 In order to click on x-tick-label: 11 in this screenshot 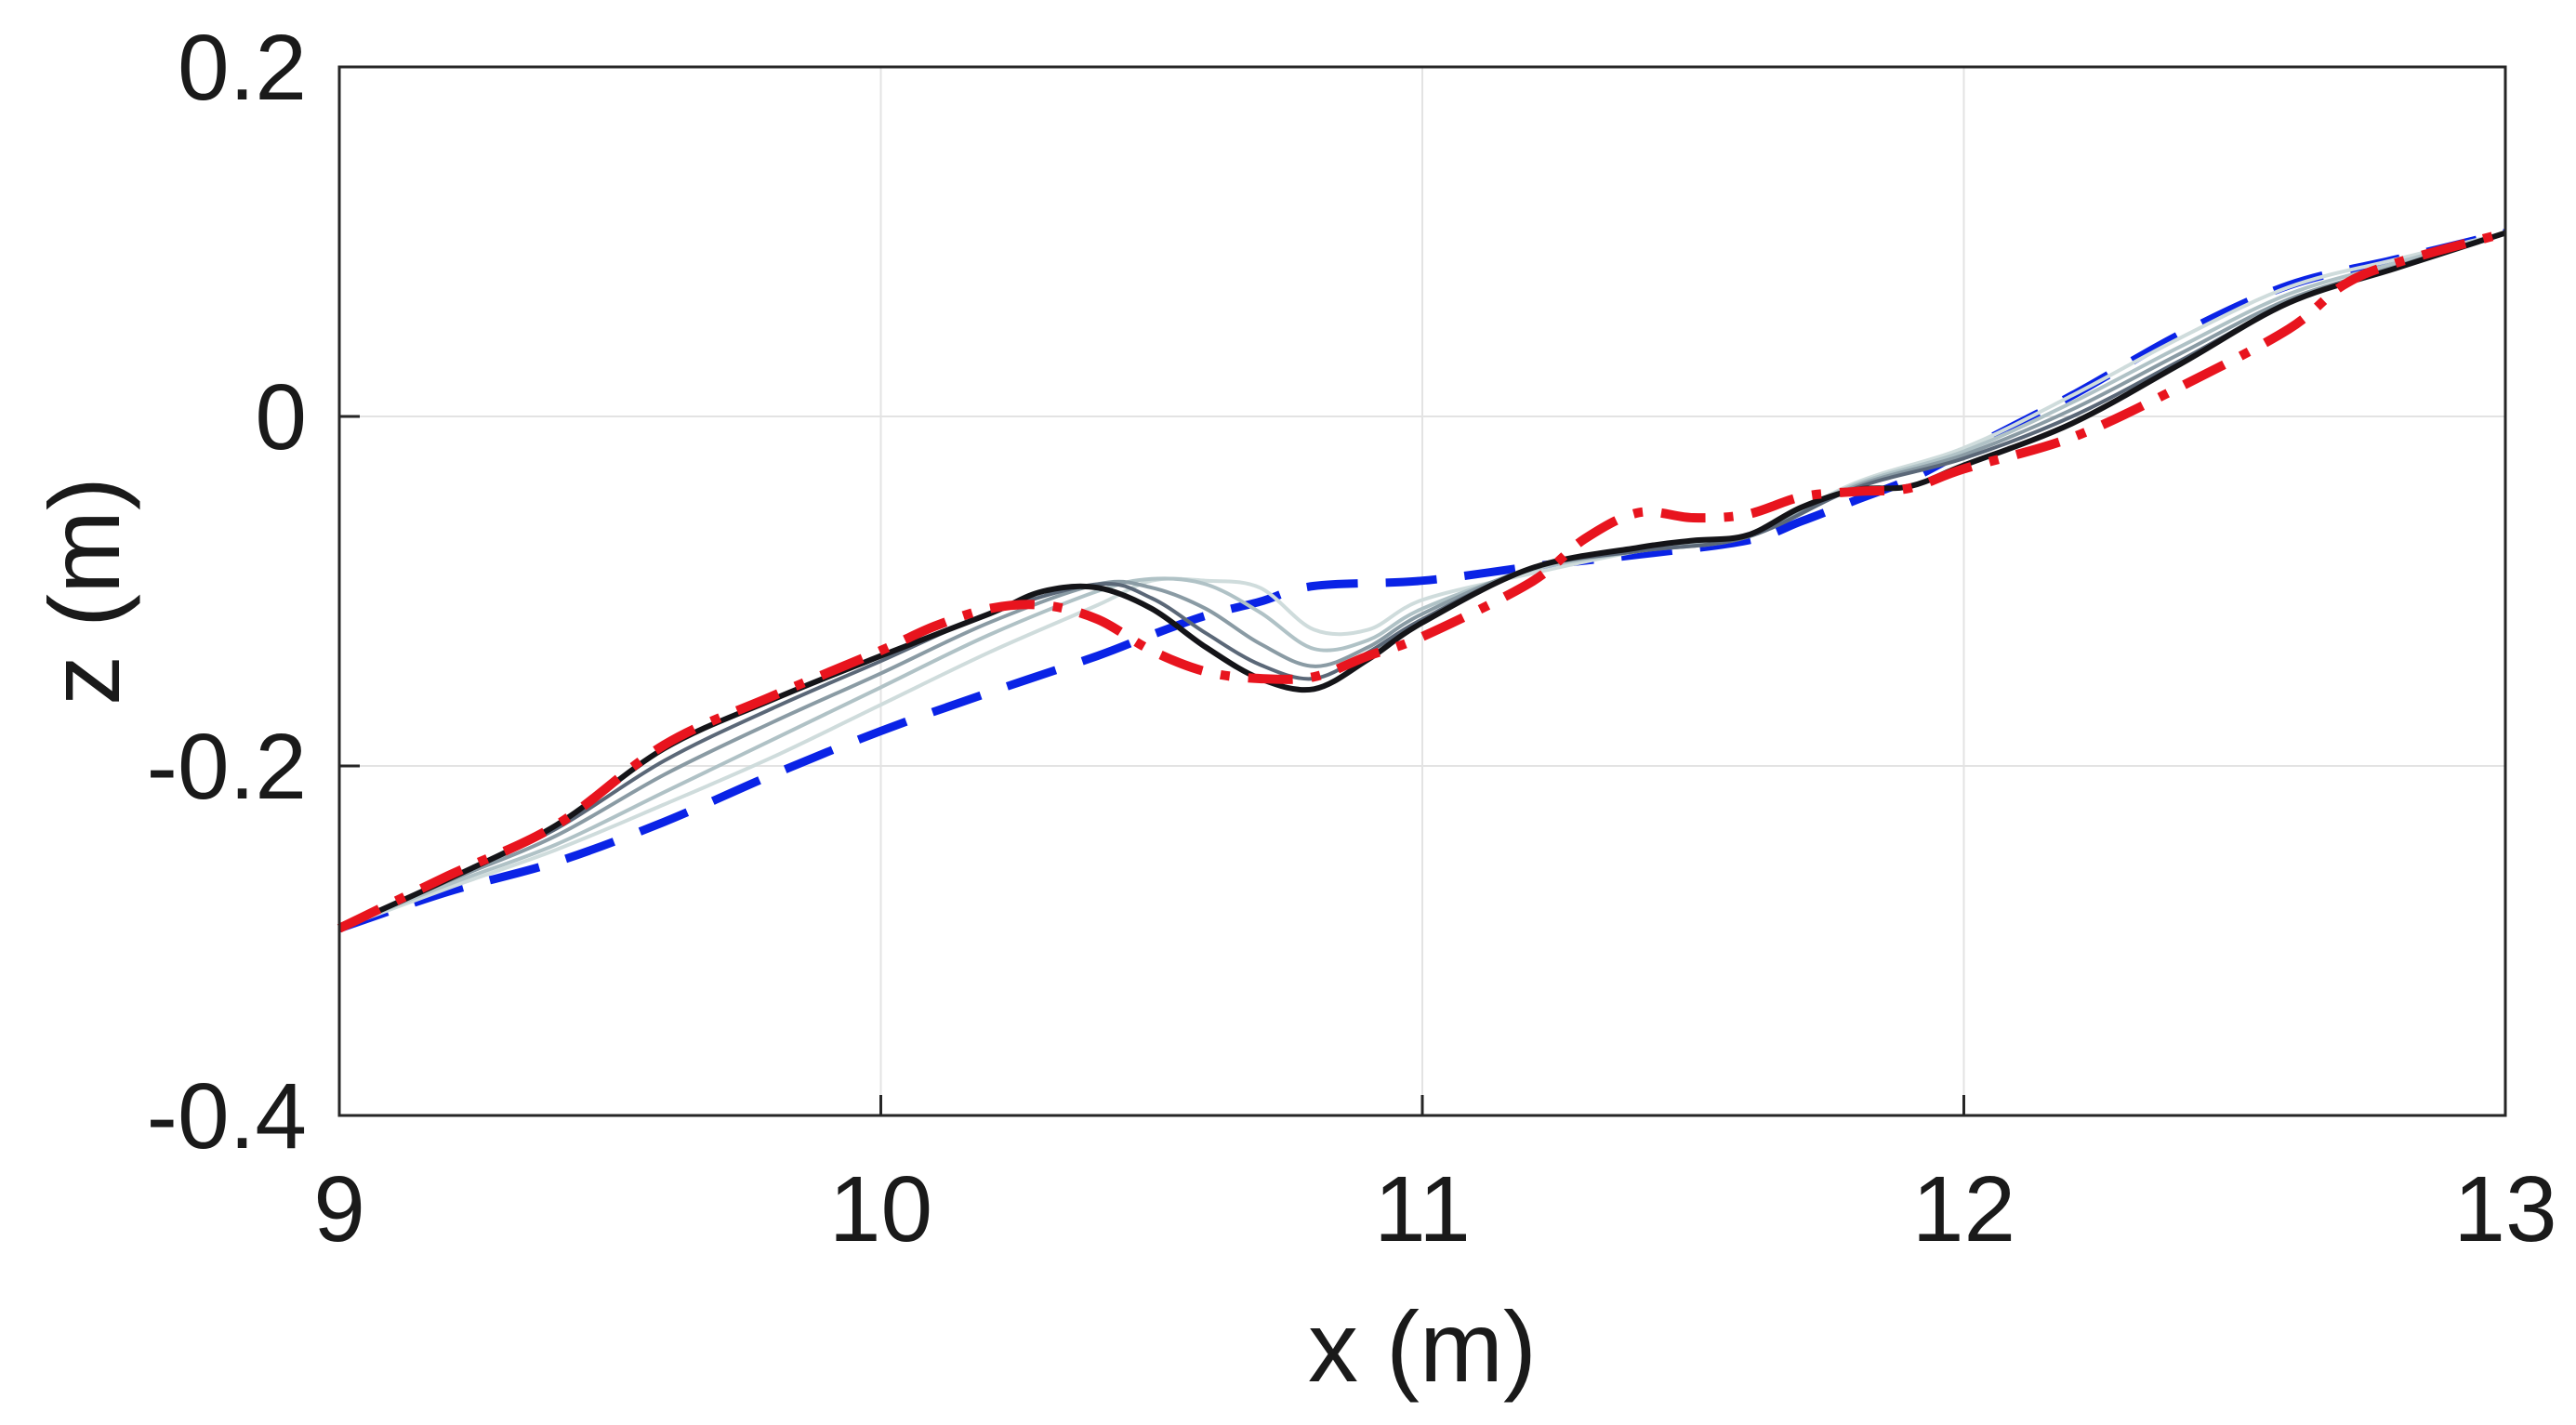, I will do `click(1422, 1209)`.